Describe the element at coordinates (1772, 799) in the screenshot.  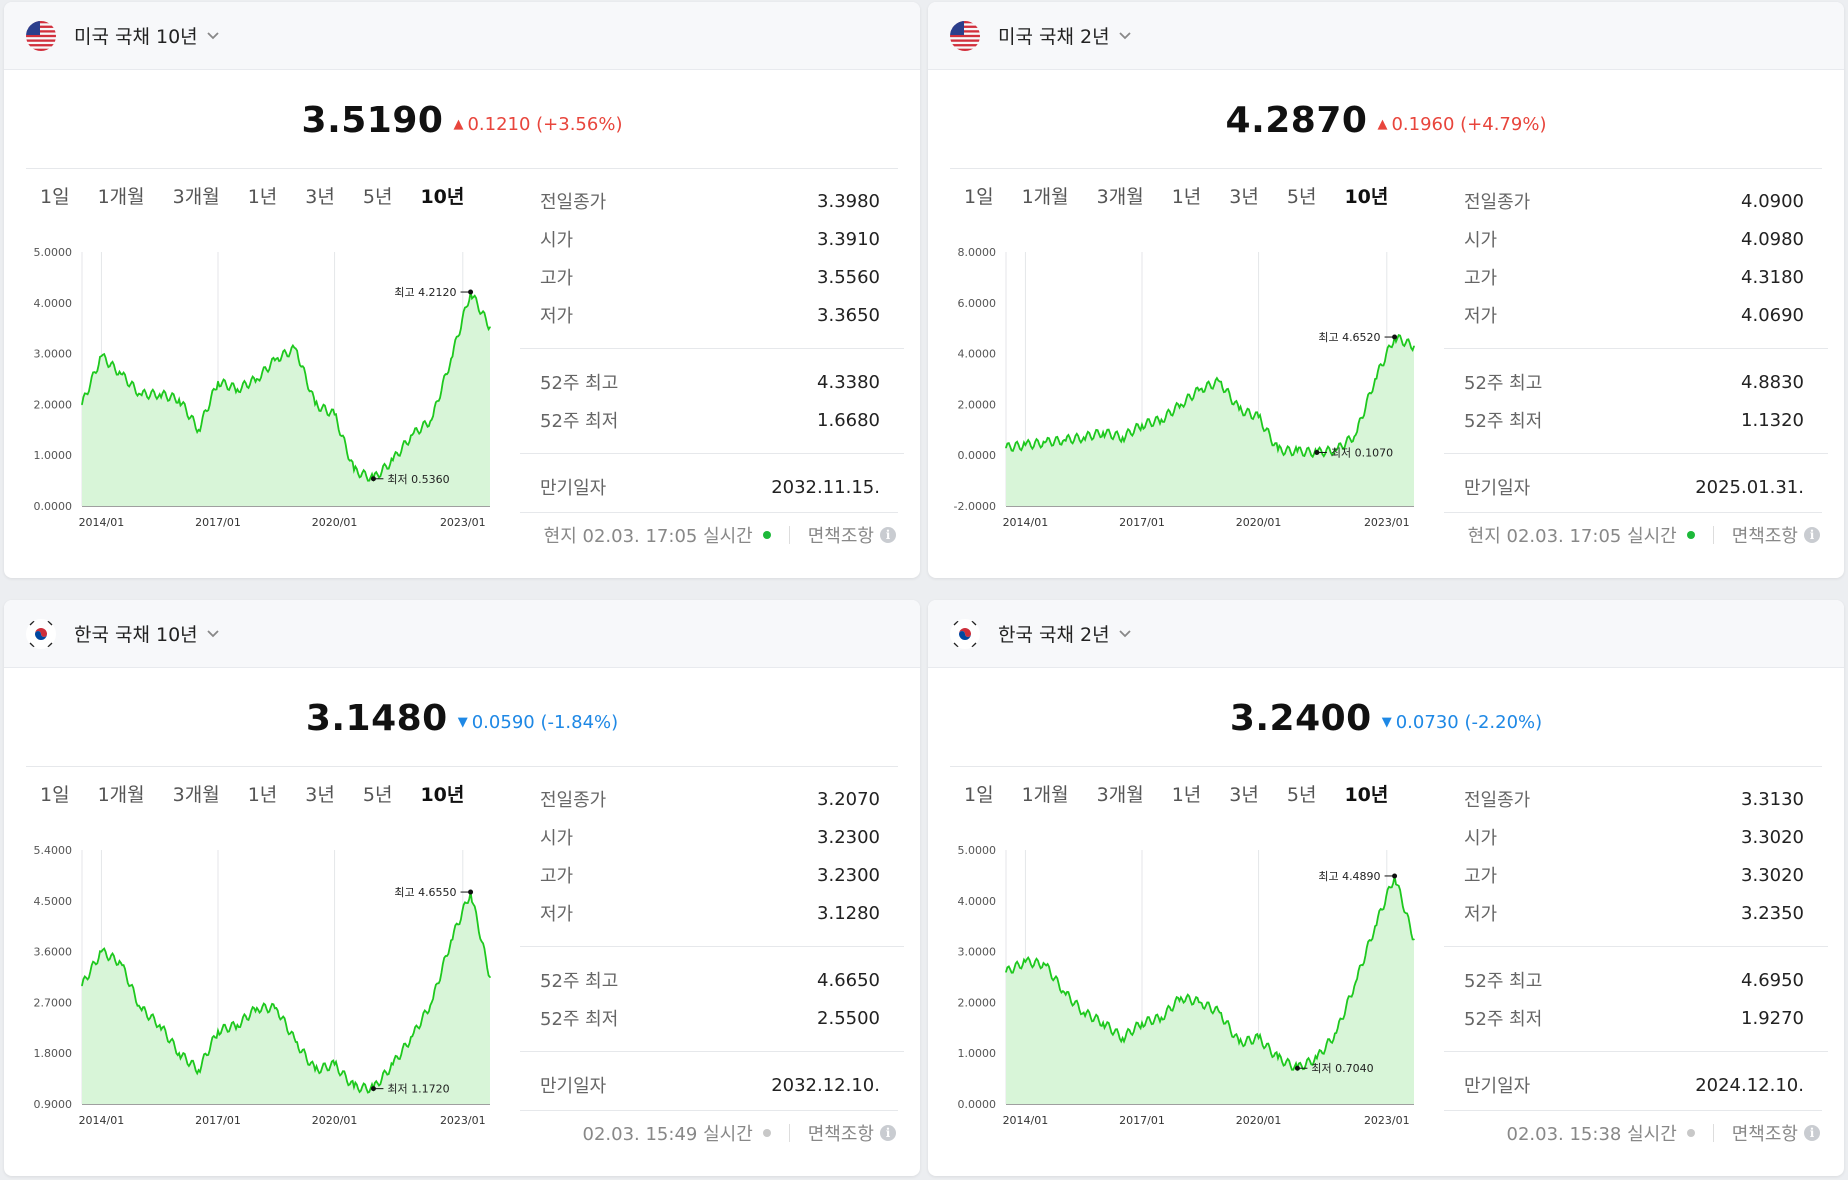
I see `stat-value: 3.3130` at that location.